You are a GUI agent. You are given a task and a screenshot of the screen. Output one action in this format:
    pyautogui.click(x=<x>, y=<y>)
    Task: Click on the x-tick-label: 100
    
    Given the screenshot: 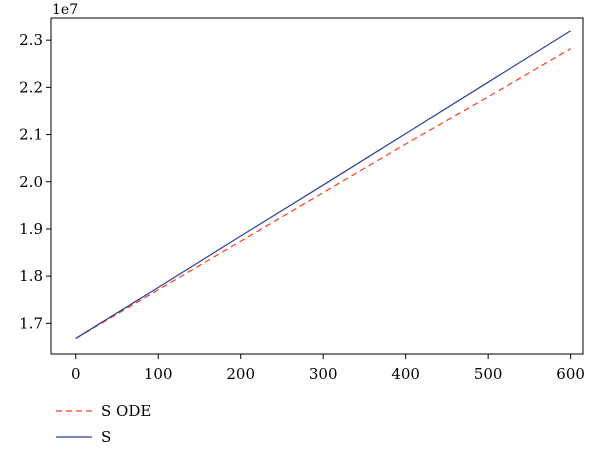 What is the action you would take?
    pyautogui.click(x=158, y=374)
    